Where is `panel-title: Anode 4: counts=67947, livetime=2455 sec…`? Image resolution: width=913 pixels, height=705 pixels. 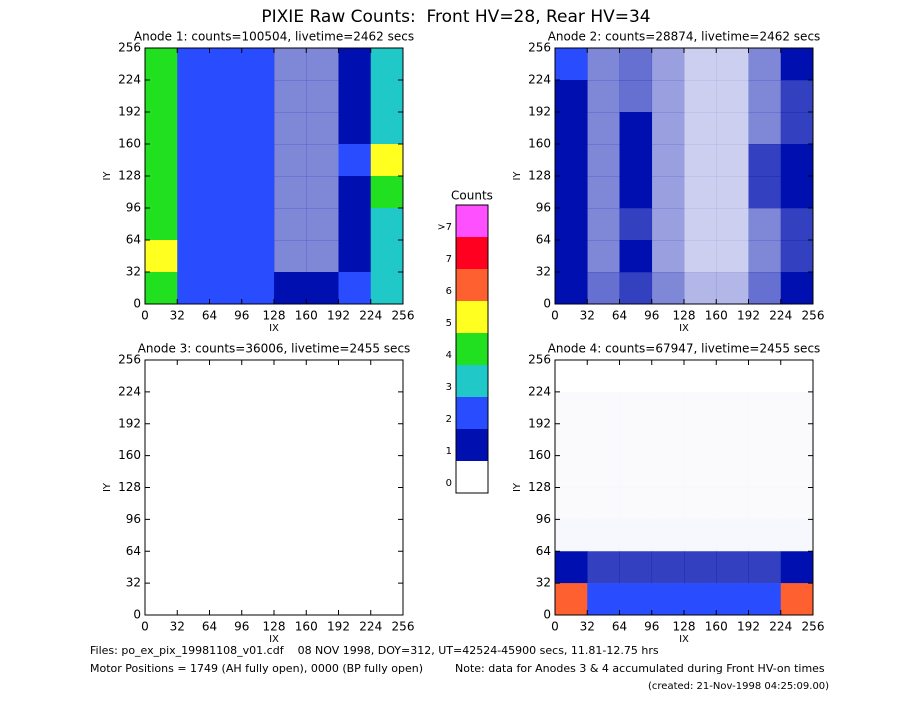
panel-title: Anode 4: counts=67947, livetime=2455 sec… is located at coordinates (684, 349).